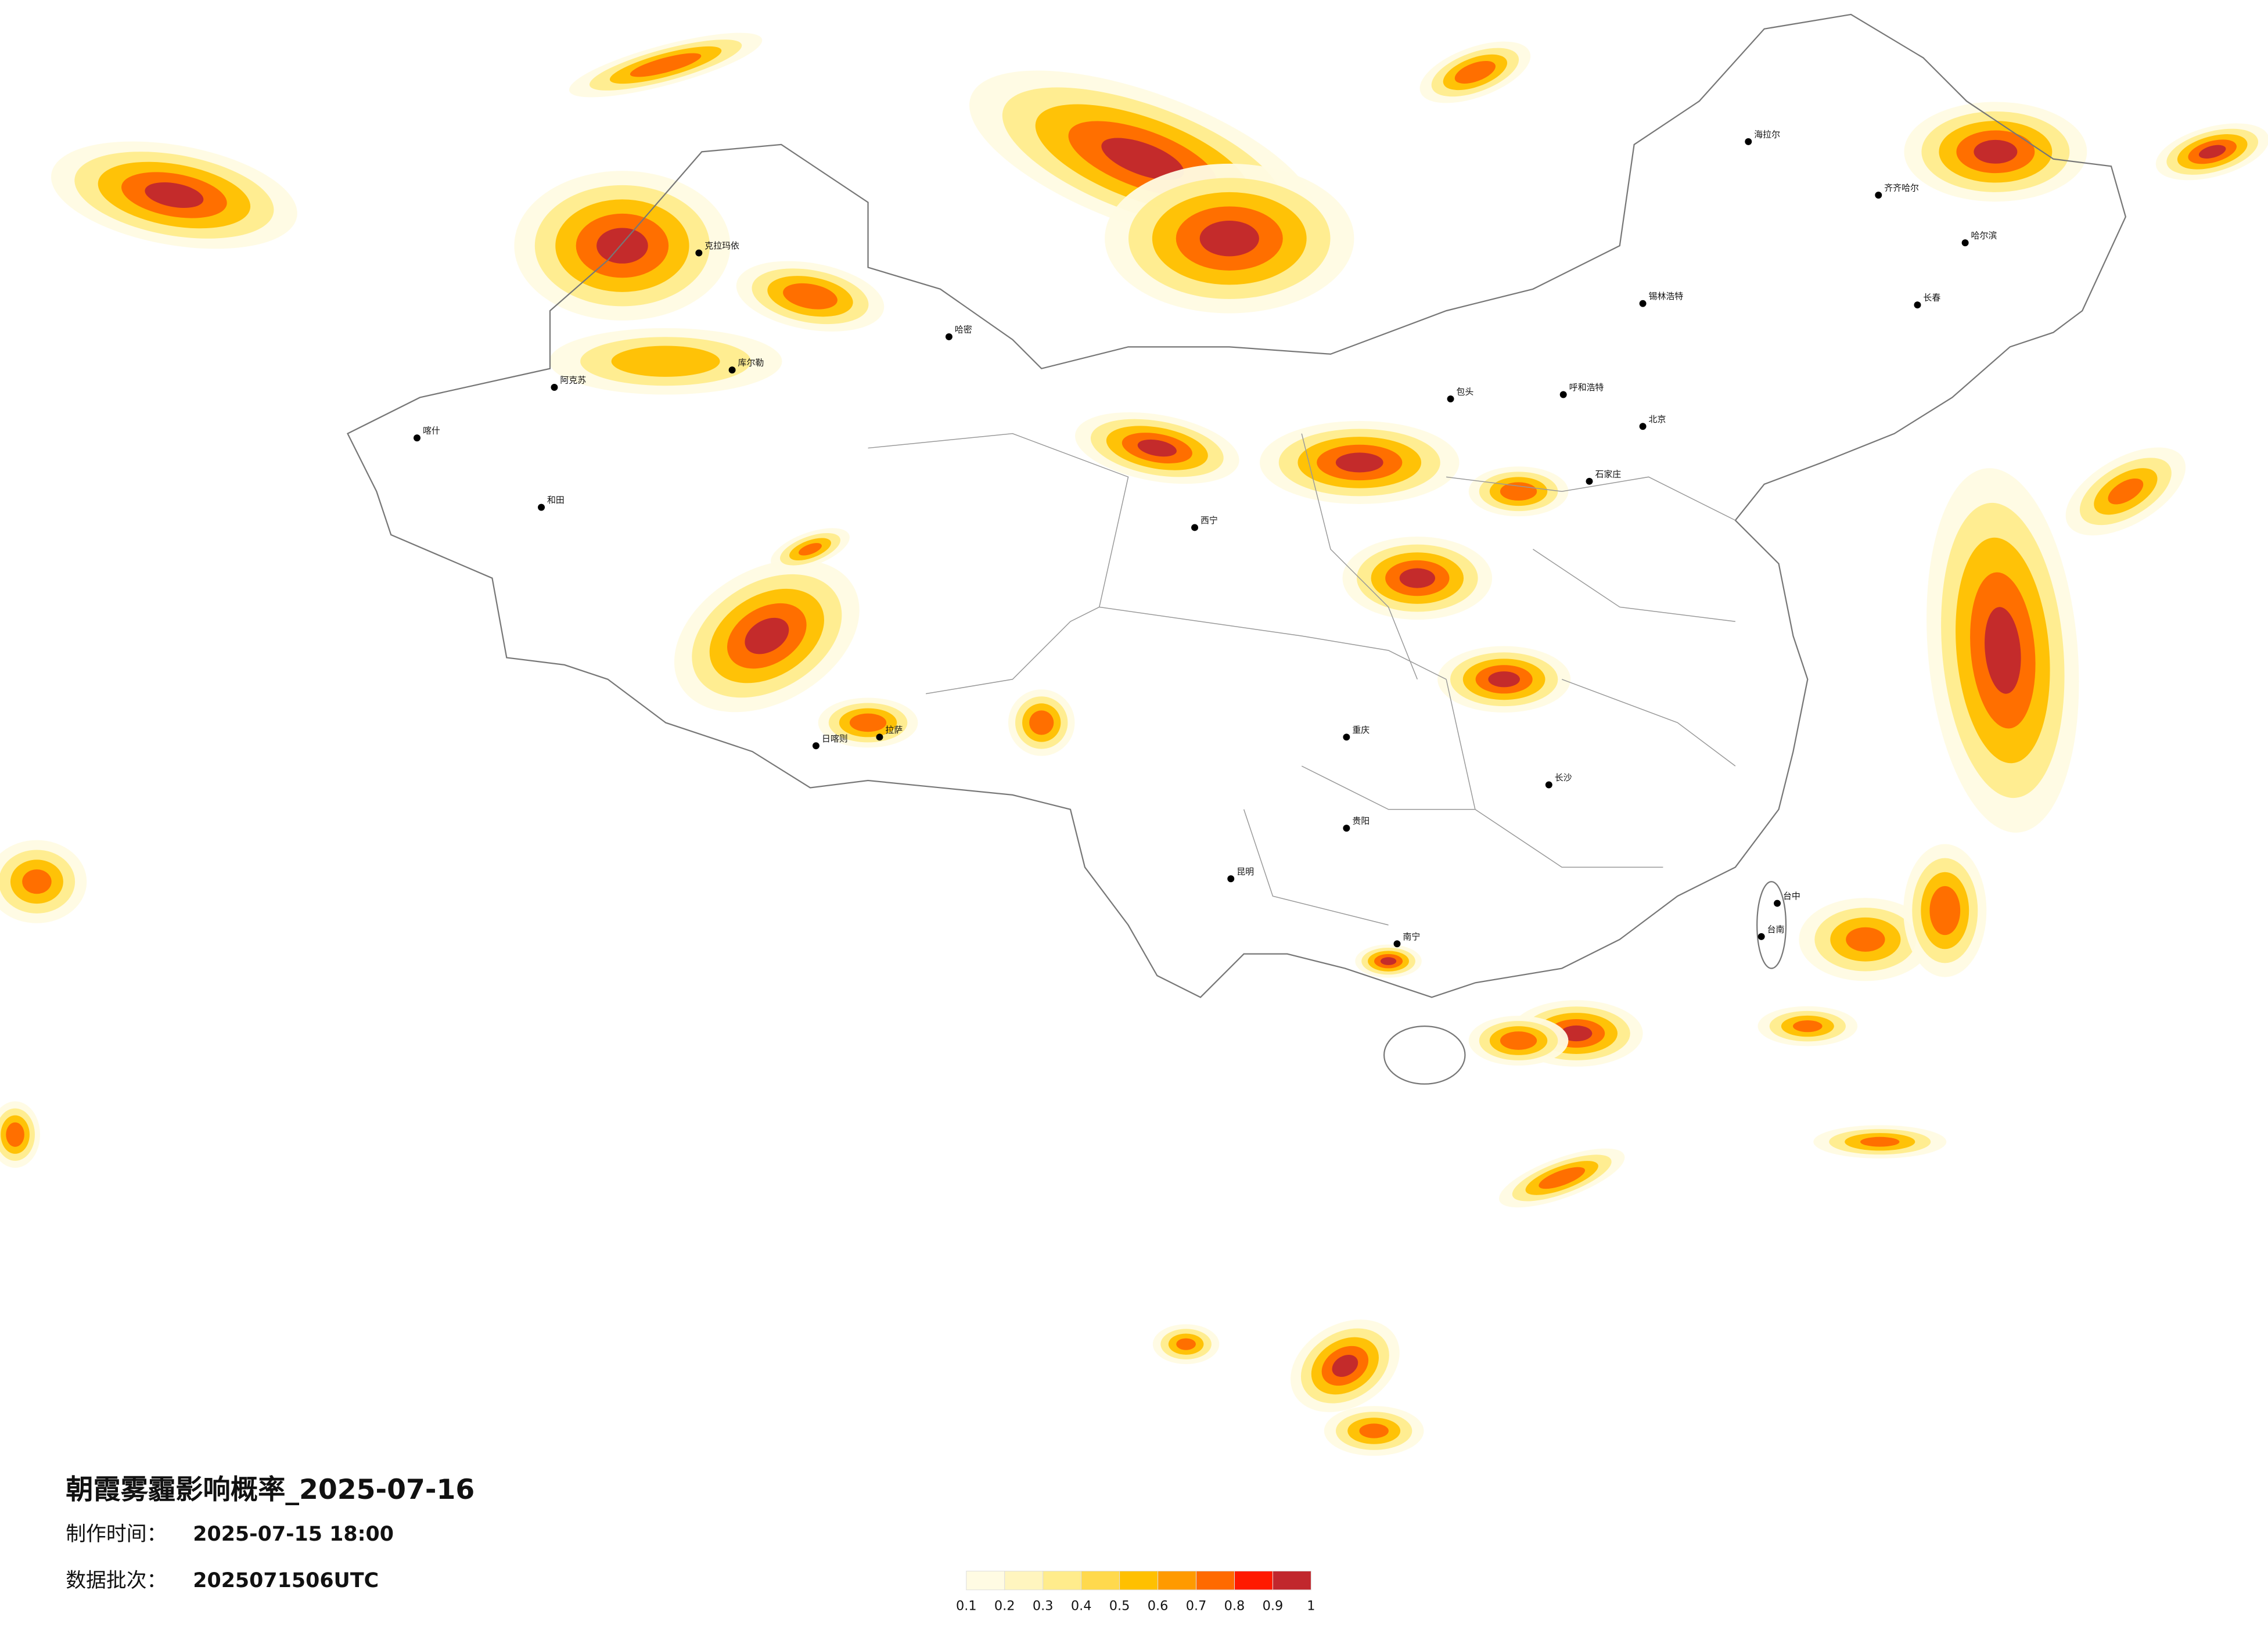  What do you see at coordinates (1657, 419) in the screenshot?
I see `city-label: 北京` at bounding box center [1657, 419].